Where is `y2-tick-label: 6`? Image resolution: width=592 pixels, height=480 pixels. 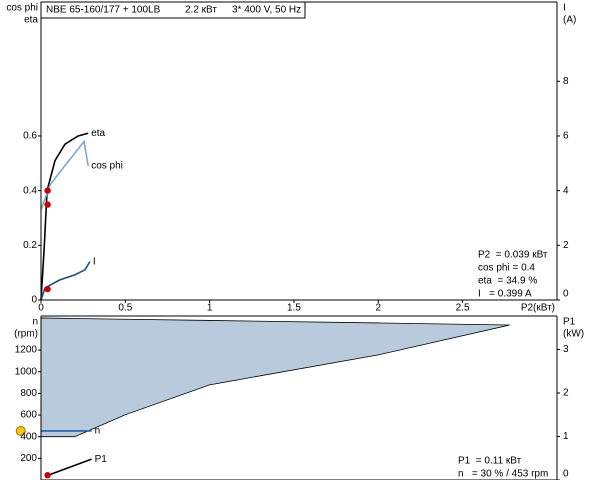 y2-tick-label: 6 is located at coordinates (566, 136).